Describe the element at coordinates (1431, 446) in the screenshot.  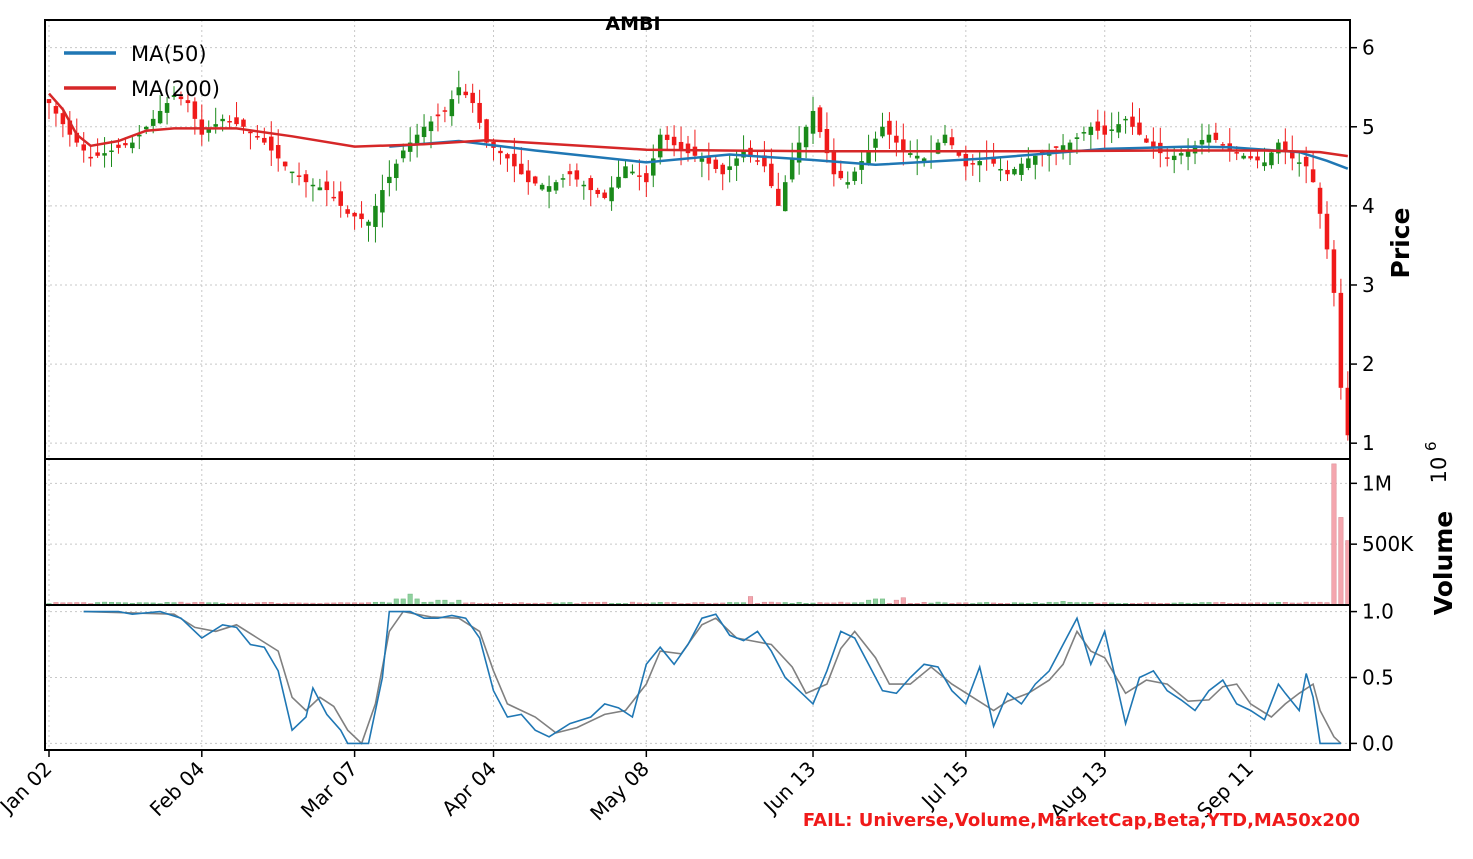
I see `volume-exponent-power: 6` at that location.